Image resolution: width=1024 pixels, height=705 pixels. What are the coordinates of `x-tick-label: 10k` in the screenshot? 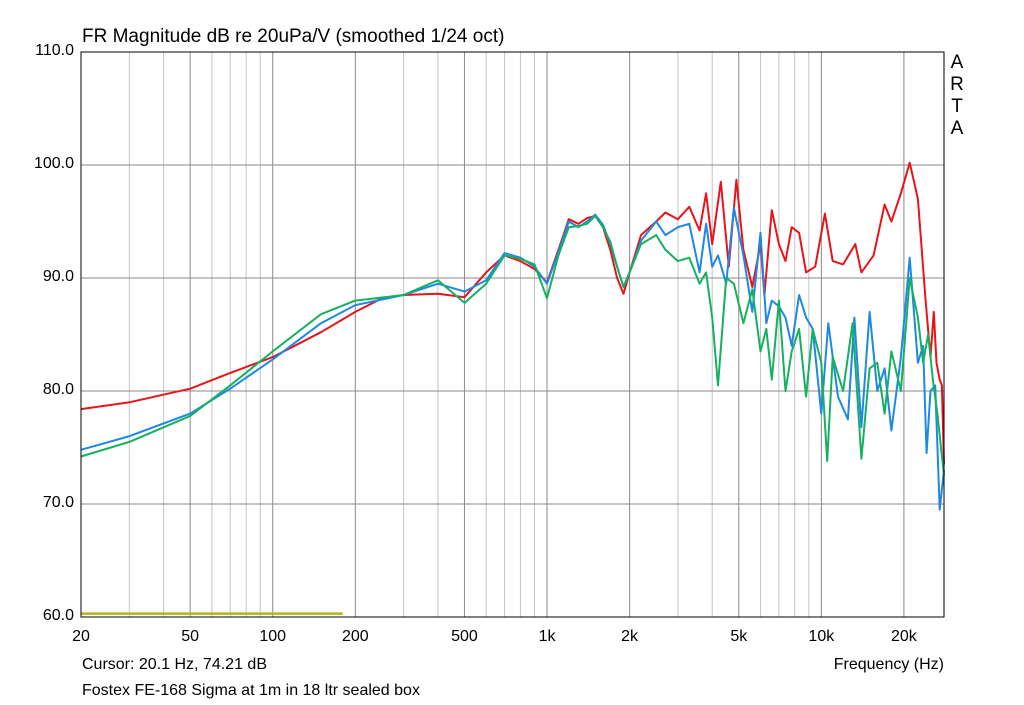 It's located at (821, 636).